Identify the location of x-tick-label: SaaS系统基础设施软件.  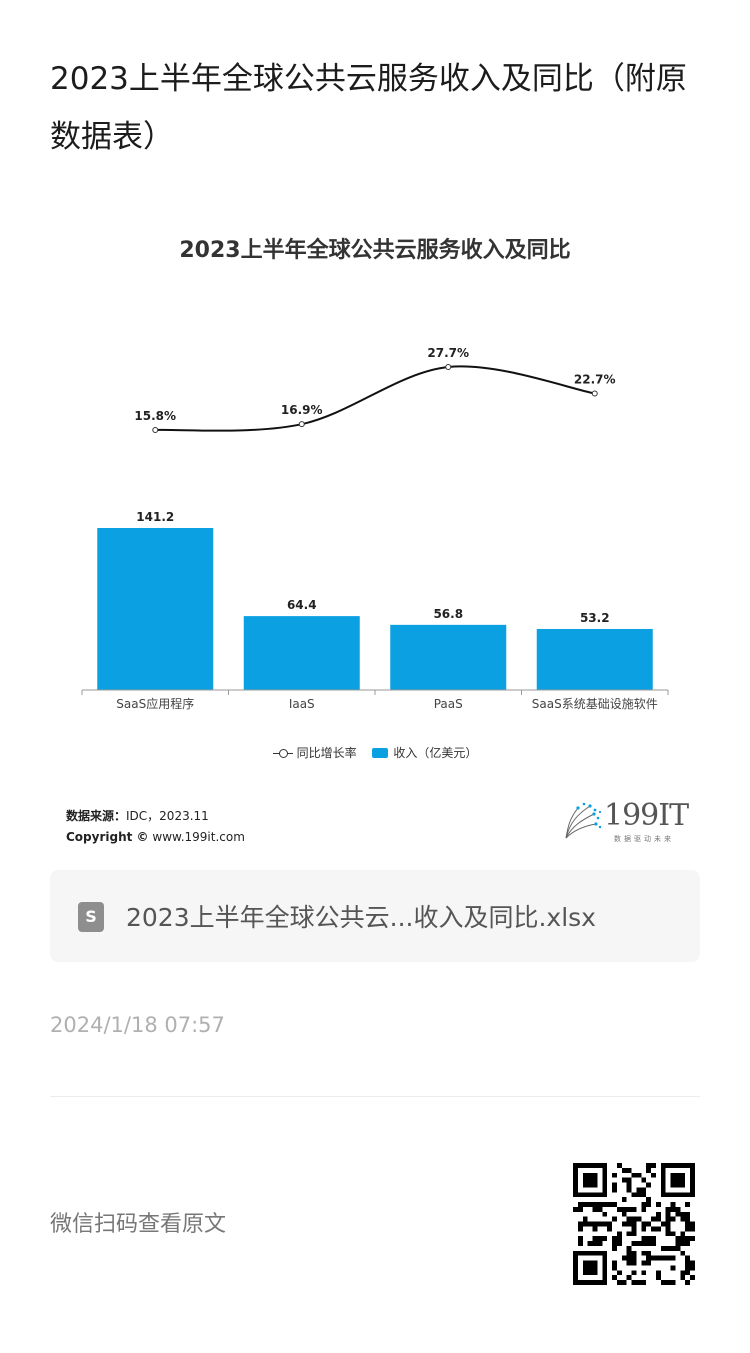
(595, 704).